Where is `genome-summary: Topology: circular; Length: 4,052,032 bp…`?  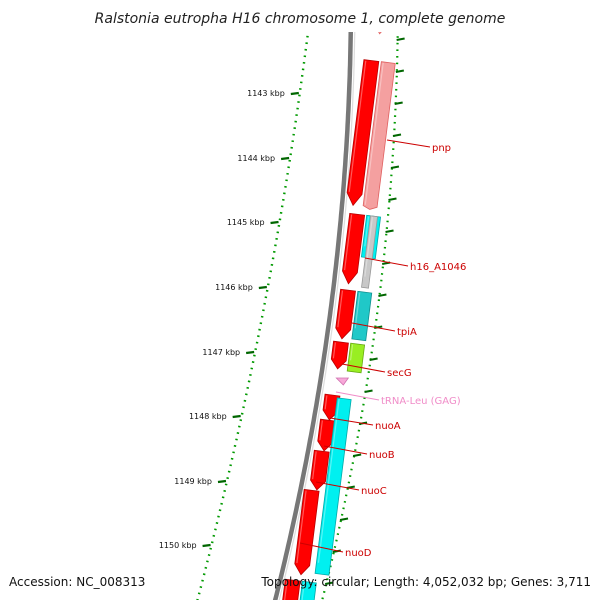
genome-summary: Topology: circular; Length: 4,052,032 bp… is located at coordinates (425, 582).